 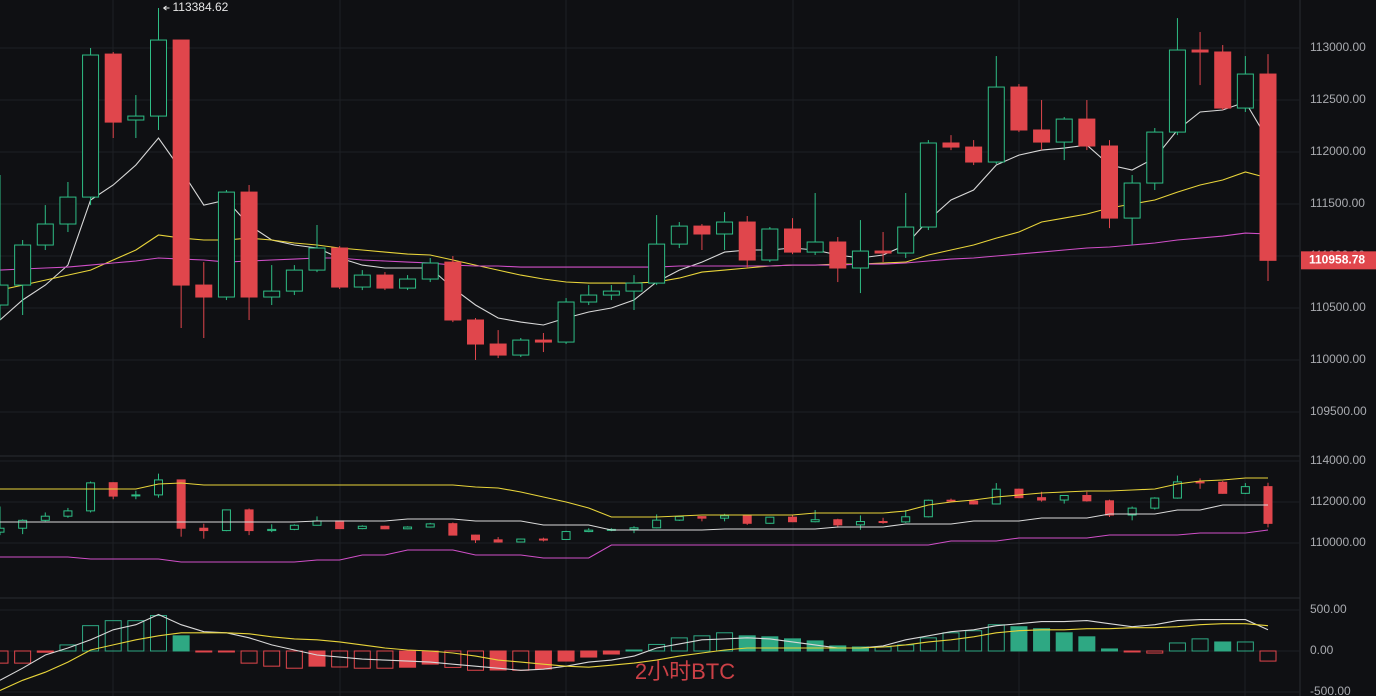 I want to click on y-tick-label: 500.00, so click(x=1328, y=609).